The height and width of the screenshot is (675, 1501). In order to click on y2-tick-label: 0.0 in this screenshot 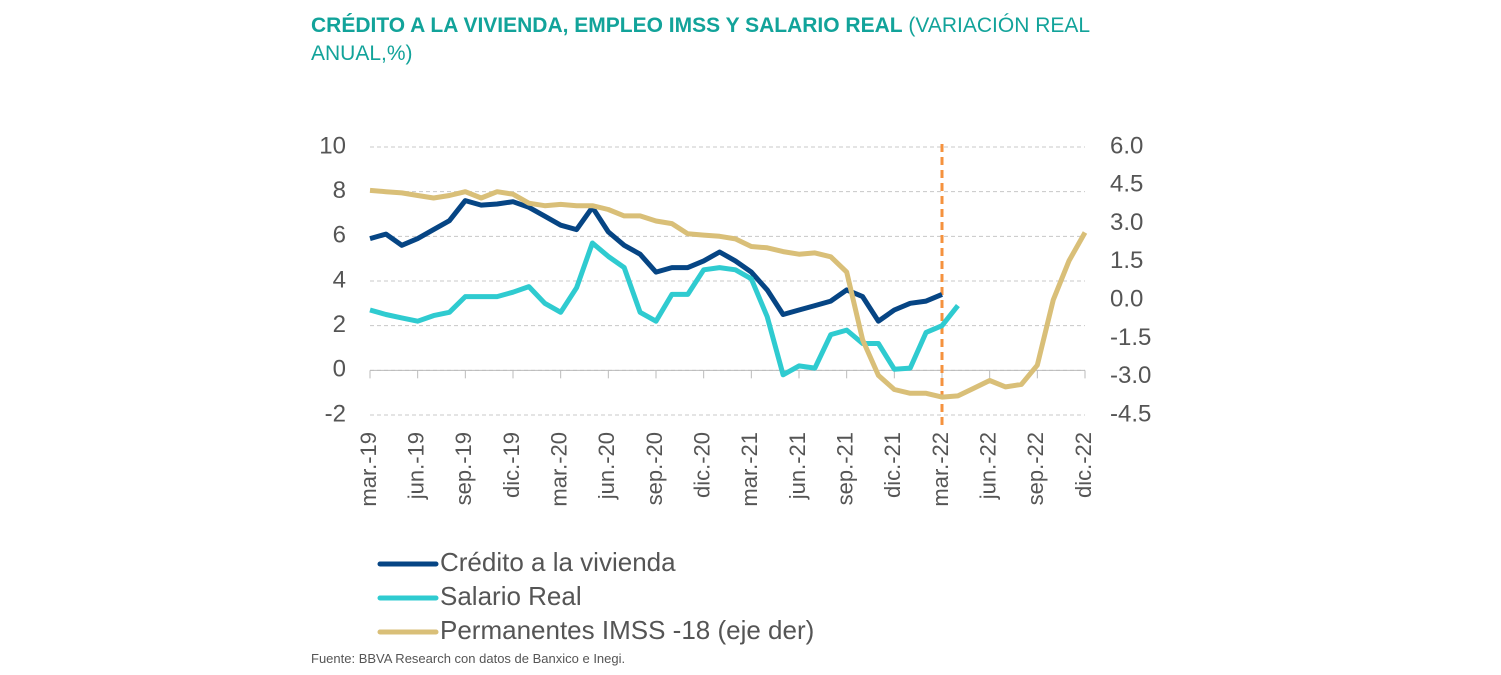, I will do `click(1126, 298)`.